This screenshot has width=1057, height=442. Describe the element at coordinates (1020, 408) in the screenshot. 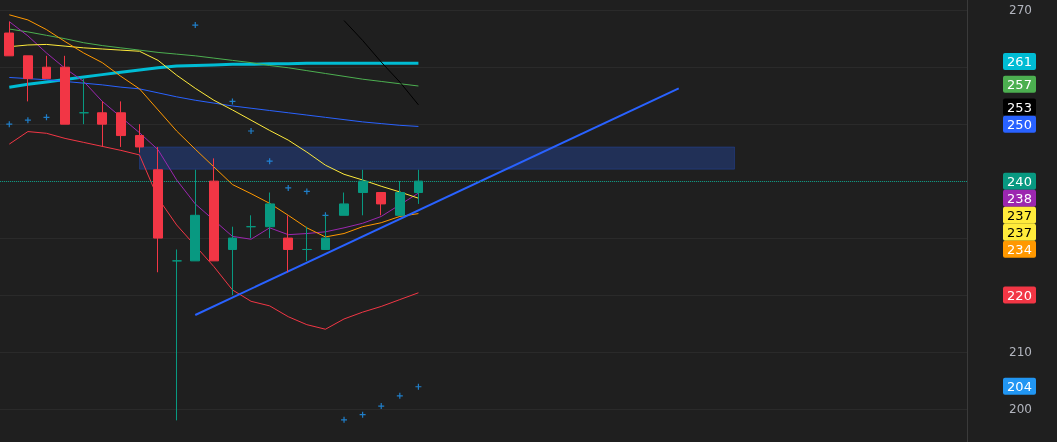

I see `y-tick-label: 200` at that location.